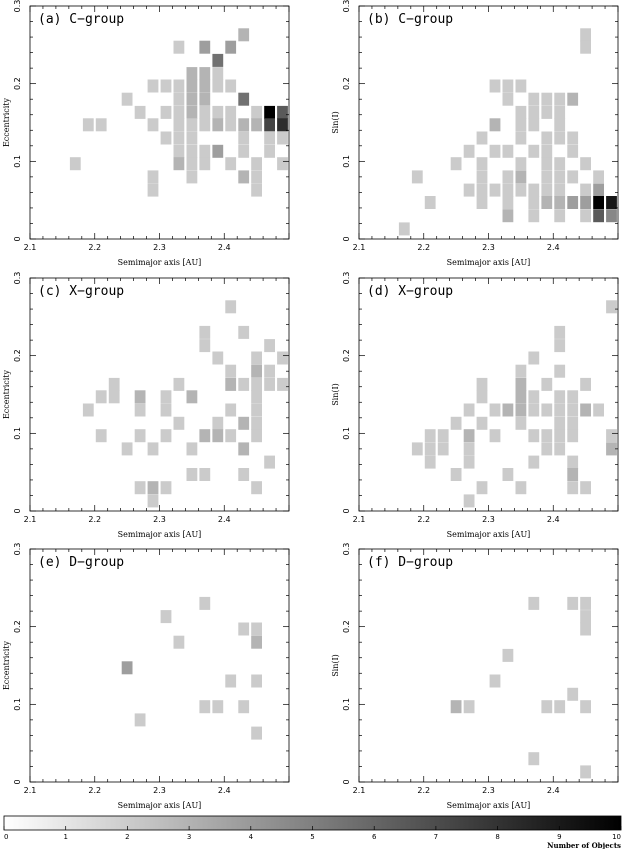 The width and height of the screenshot is (624, 849). Describe the element at coordinates (346, 510) in the screenshot. I see `y-tick-label: 0` at that location.